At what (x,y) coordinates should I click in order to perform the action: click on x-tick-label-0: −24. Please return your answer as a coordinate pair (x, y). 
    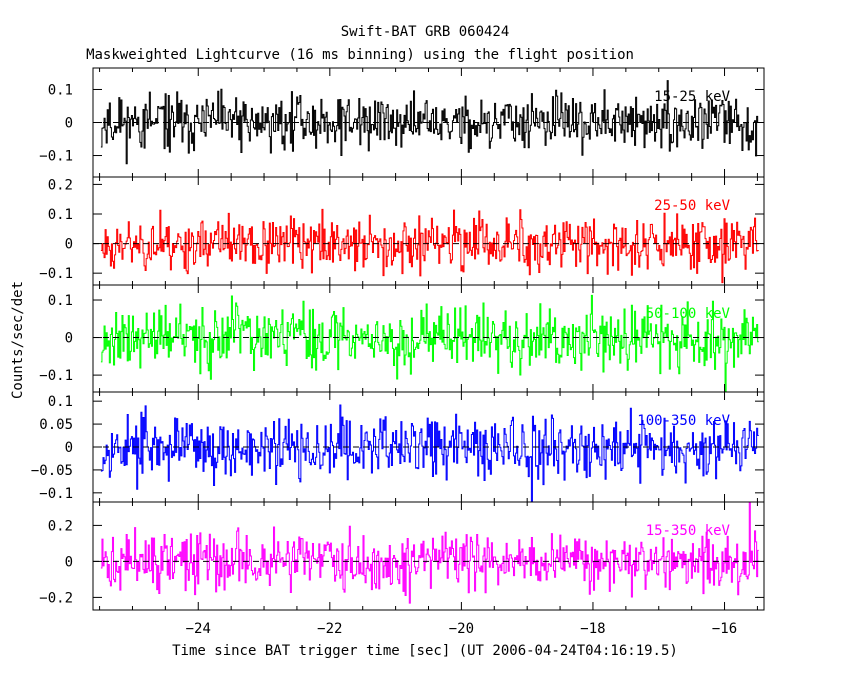
    Looking at the image, I should click on (198, 629).